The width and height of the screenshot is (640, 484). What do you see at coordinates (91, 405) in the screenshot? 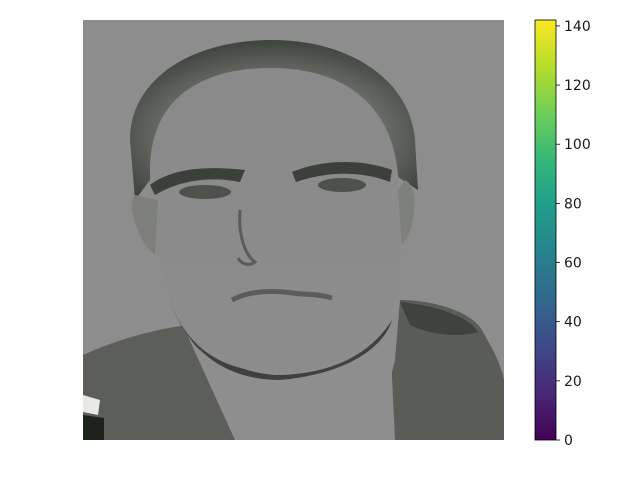
I see `hoodie-highlight` at bounding box center [91, 405].